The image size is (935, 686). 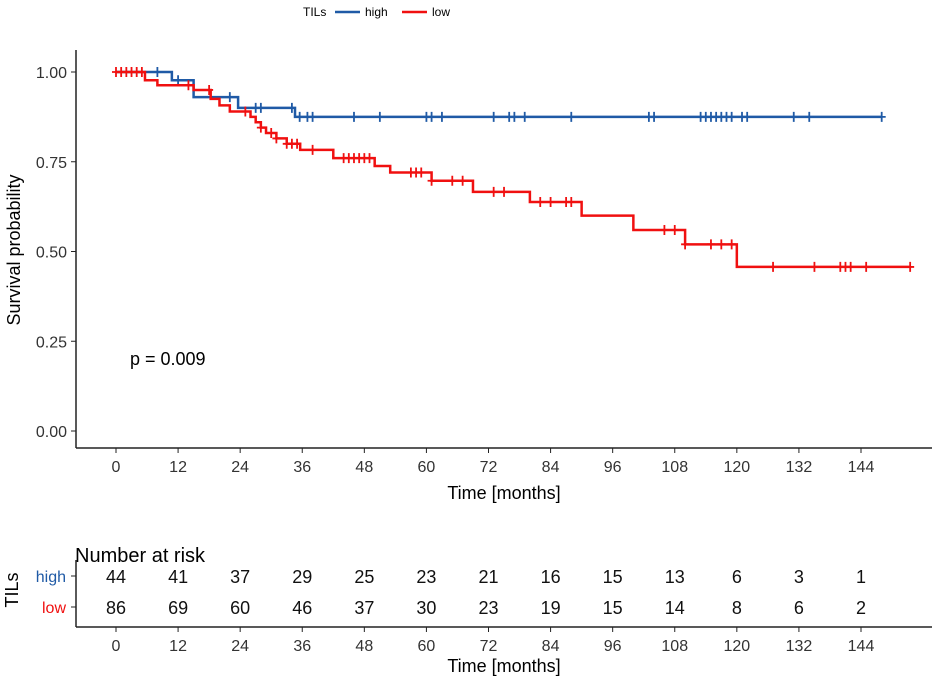 What do you see at coordinates (799, 646) in the screenshot?
I see `risk-x-tick-label: 132` at bounding box center [799, 646].